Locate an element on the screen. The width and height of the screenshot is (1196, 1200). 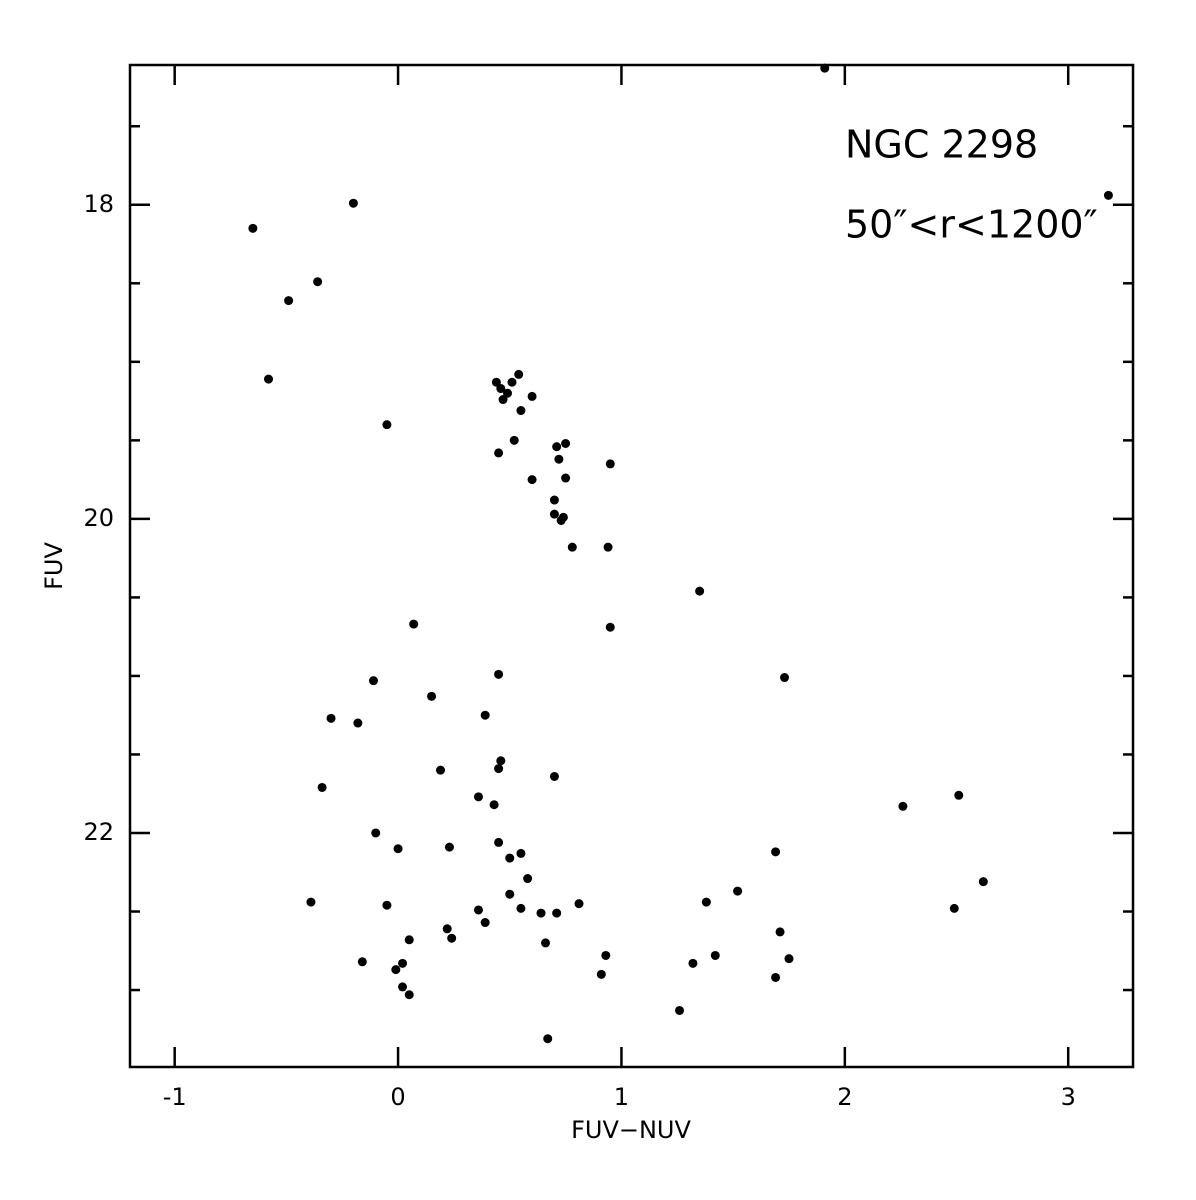
x-axis-title: FUV−NUV is located at coordinates (631, 1130).